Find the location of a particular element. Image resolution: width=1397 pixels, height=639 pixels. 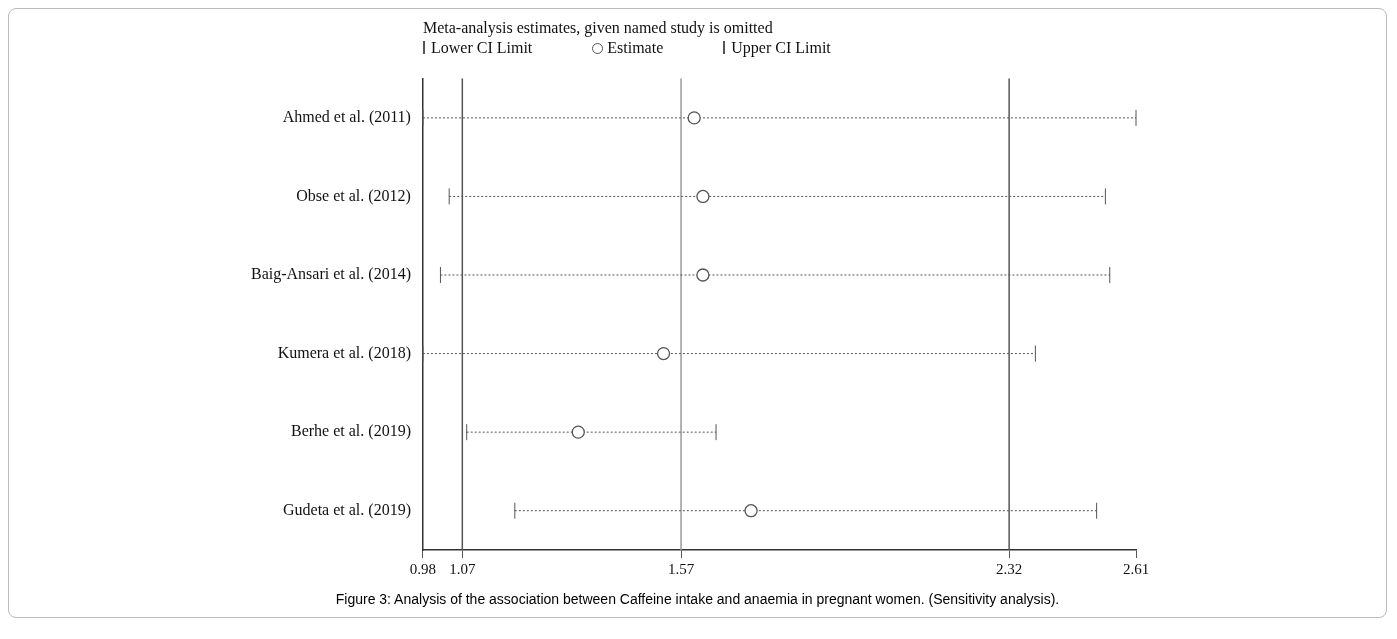

y-tick-label: Gudeta et al. (2019) is located at coordinates (347, 509).